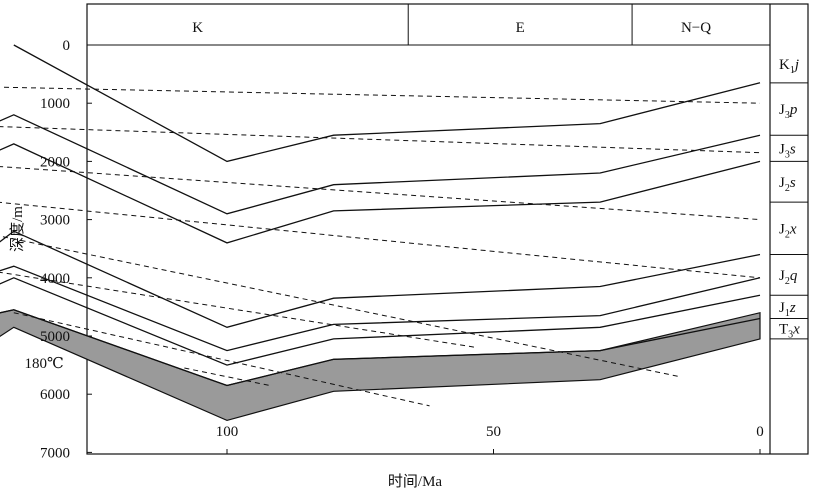 The image size is (840, 495). What do you see at coordinates (789, 66) in the screenshot?
I see `formation-label-K1j: K1j` at bounding box center [789, 66].